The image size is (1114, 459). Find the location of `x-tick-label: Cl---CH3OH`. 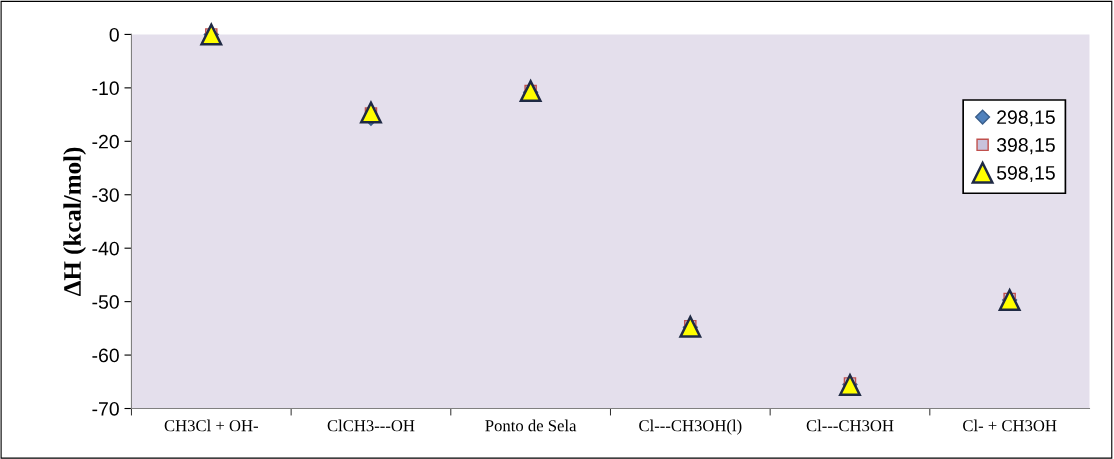

x-tick-label: Cl---CH3OH is located at coordinates (850, 425).